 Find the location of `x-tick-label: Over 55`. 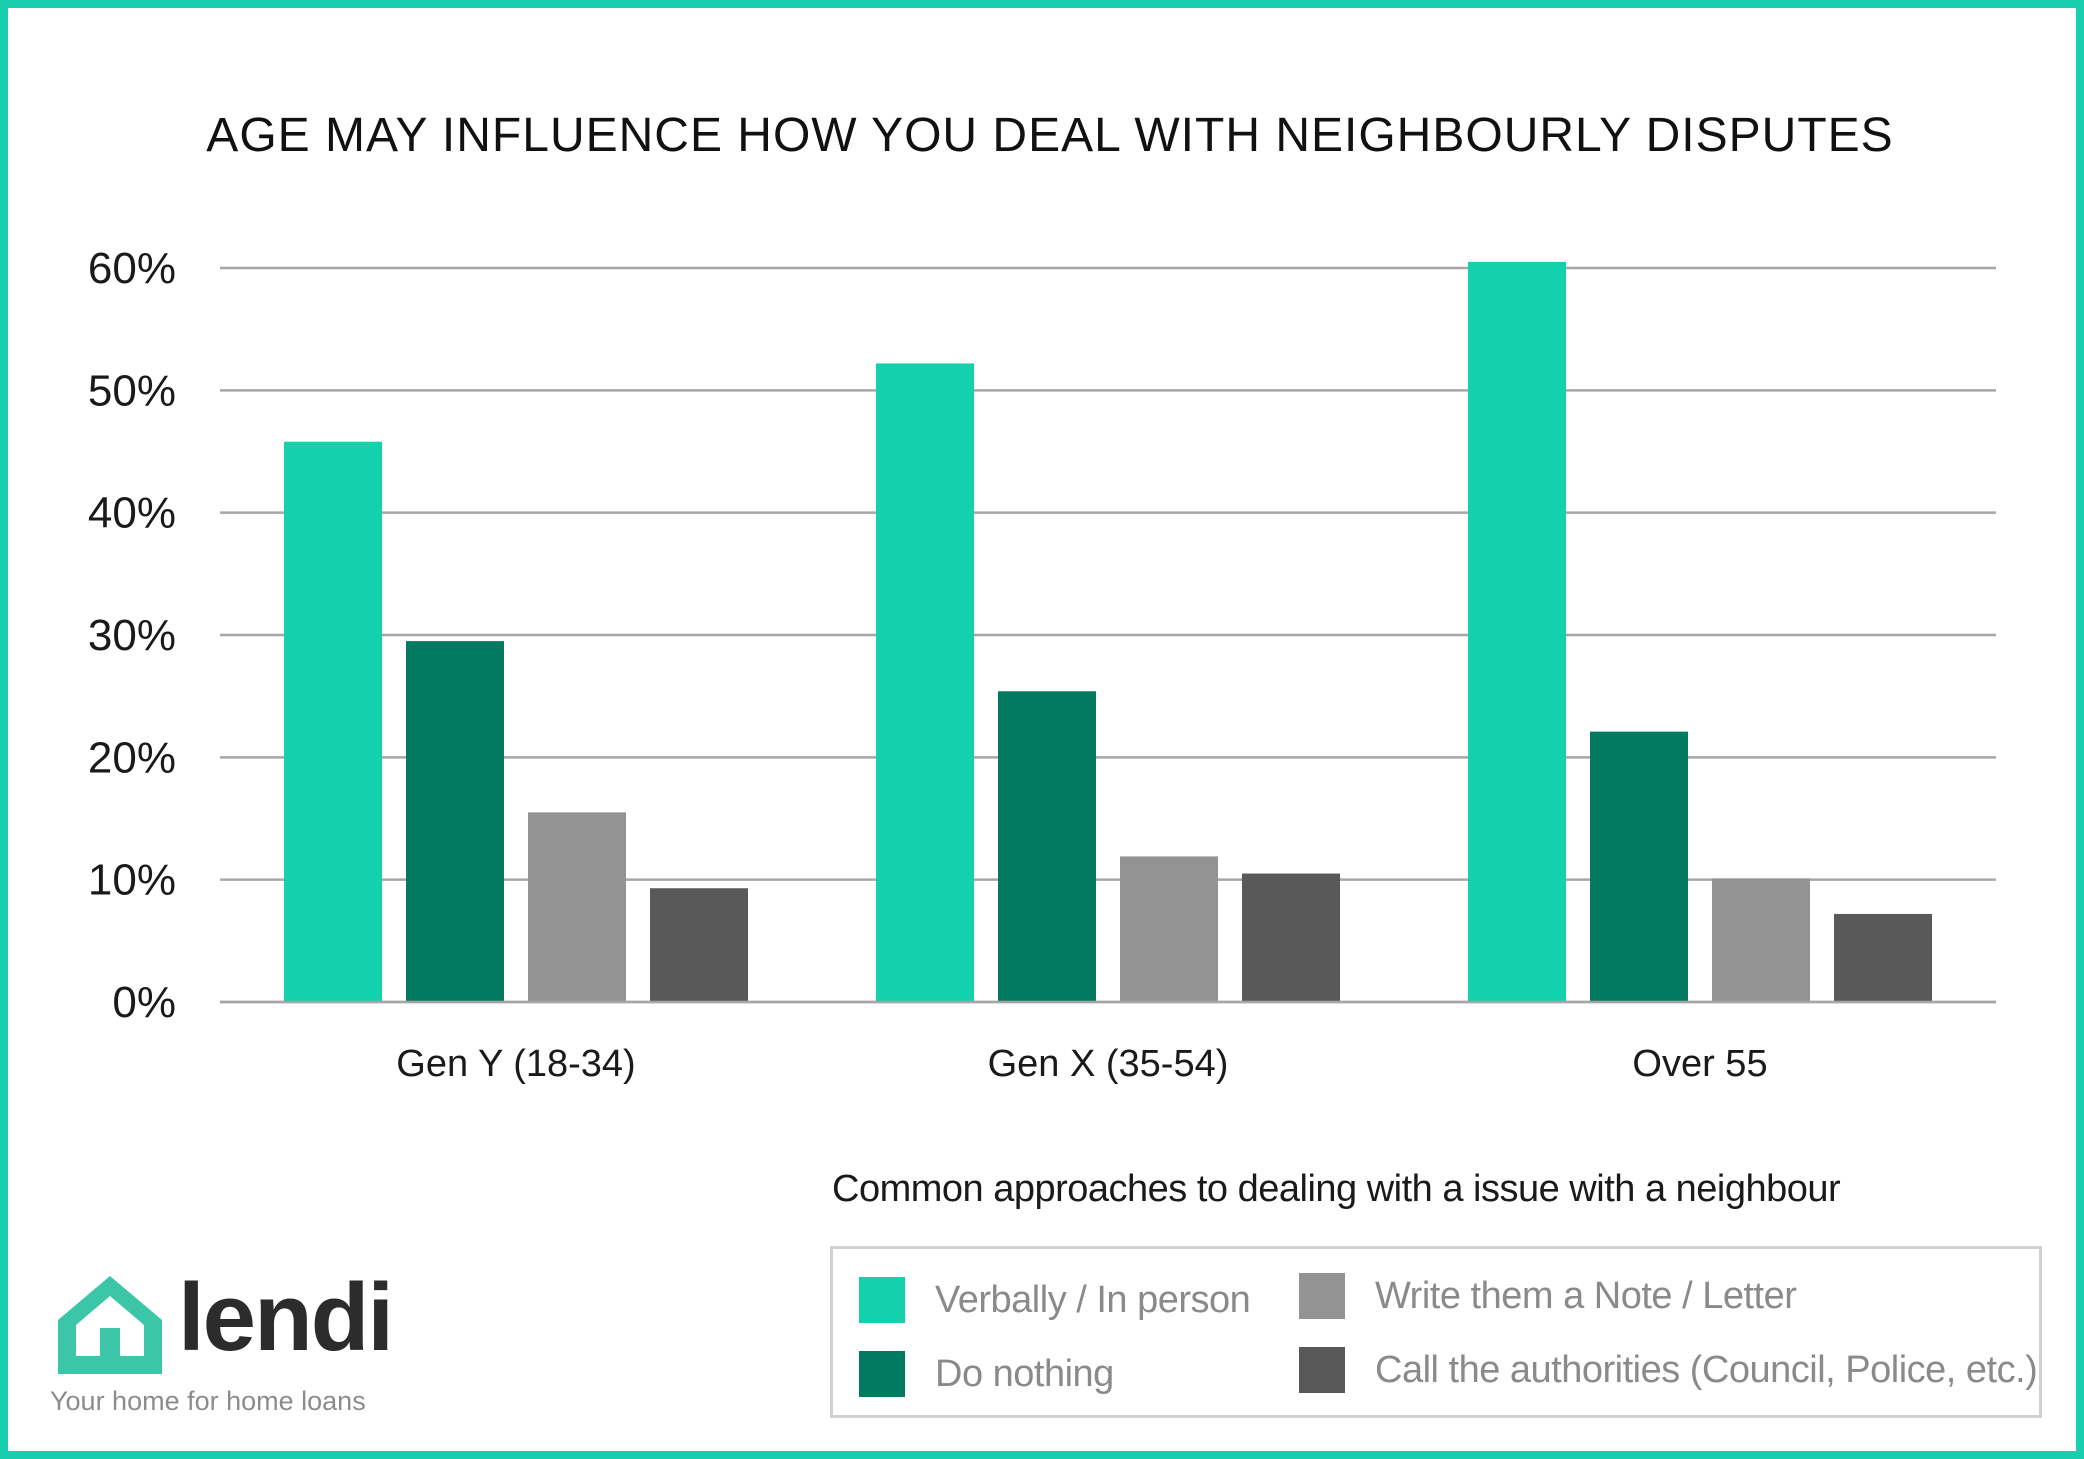

x-tick-label: Over 55 is located at coordinates (1699, 1064).